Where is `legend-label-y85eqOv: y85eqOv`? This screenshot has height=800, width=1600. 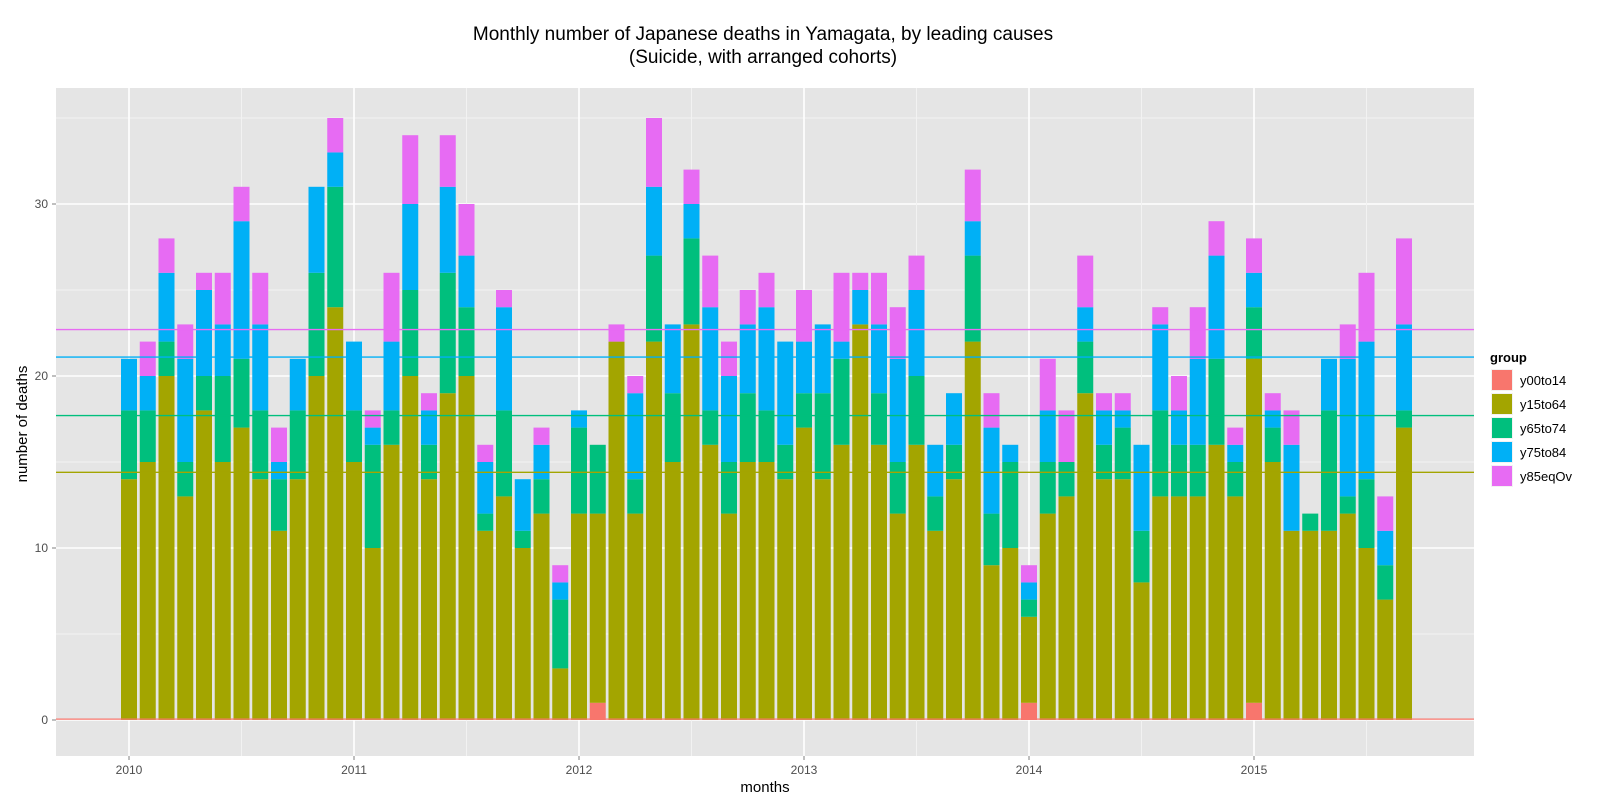 legend-label-y85eqOv: y85eqOv is located at coordinates (1546, 476).